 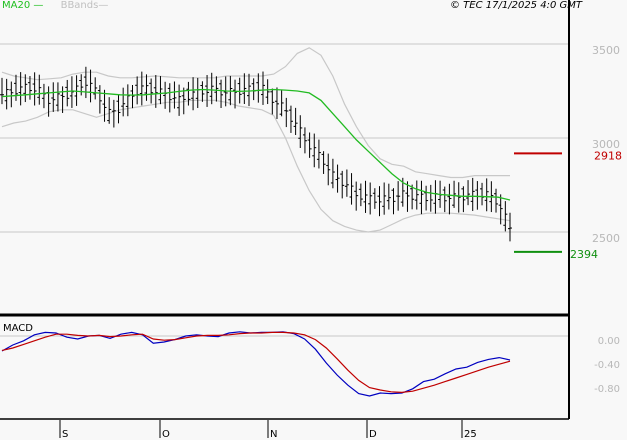 I want to click on svg-text: 3000, so click(x=606, y=144).